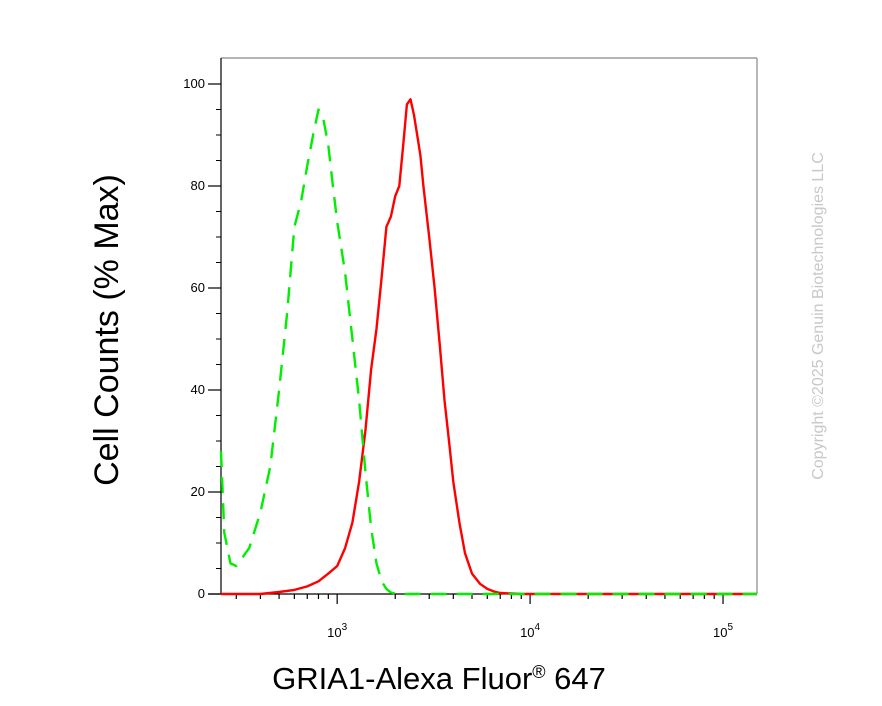  I want to click on y-tick-label: 40, so click(198, 389).